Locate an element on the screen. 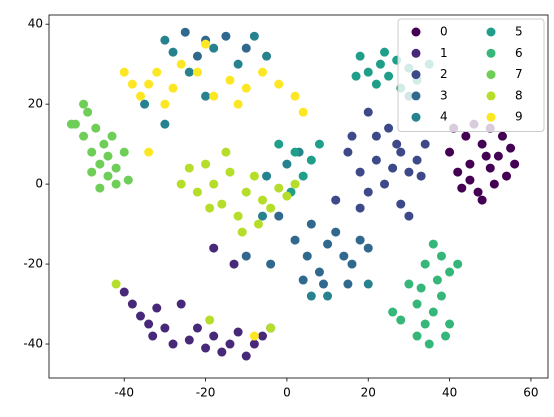 The width and height of the screenshot is (554, 417). legend-label: 2 is located at coordinates (444, 74).